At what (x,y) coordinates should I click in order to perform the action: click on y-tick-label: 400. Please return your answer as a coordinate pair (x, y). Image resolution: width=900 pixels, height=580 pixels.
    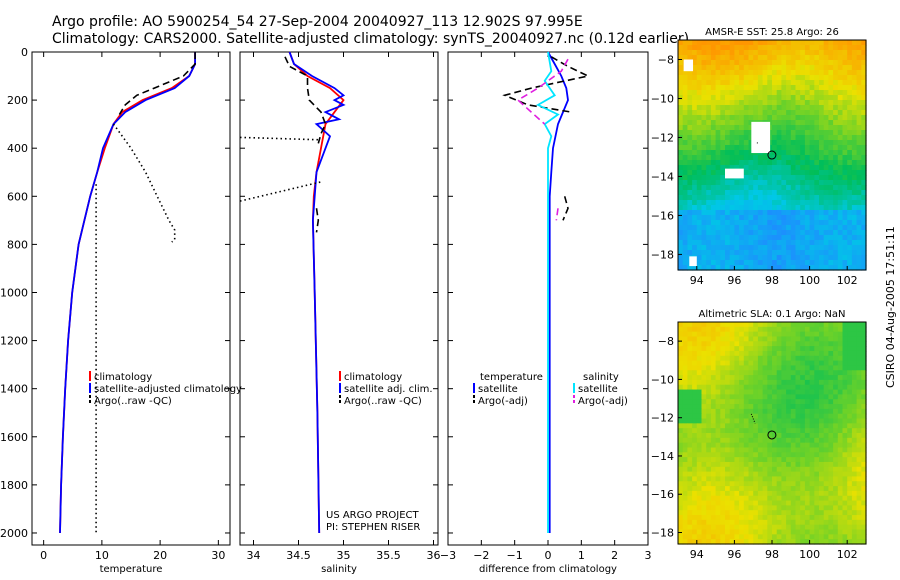
    Looking at the image, I should click on (17, 148).